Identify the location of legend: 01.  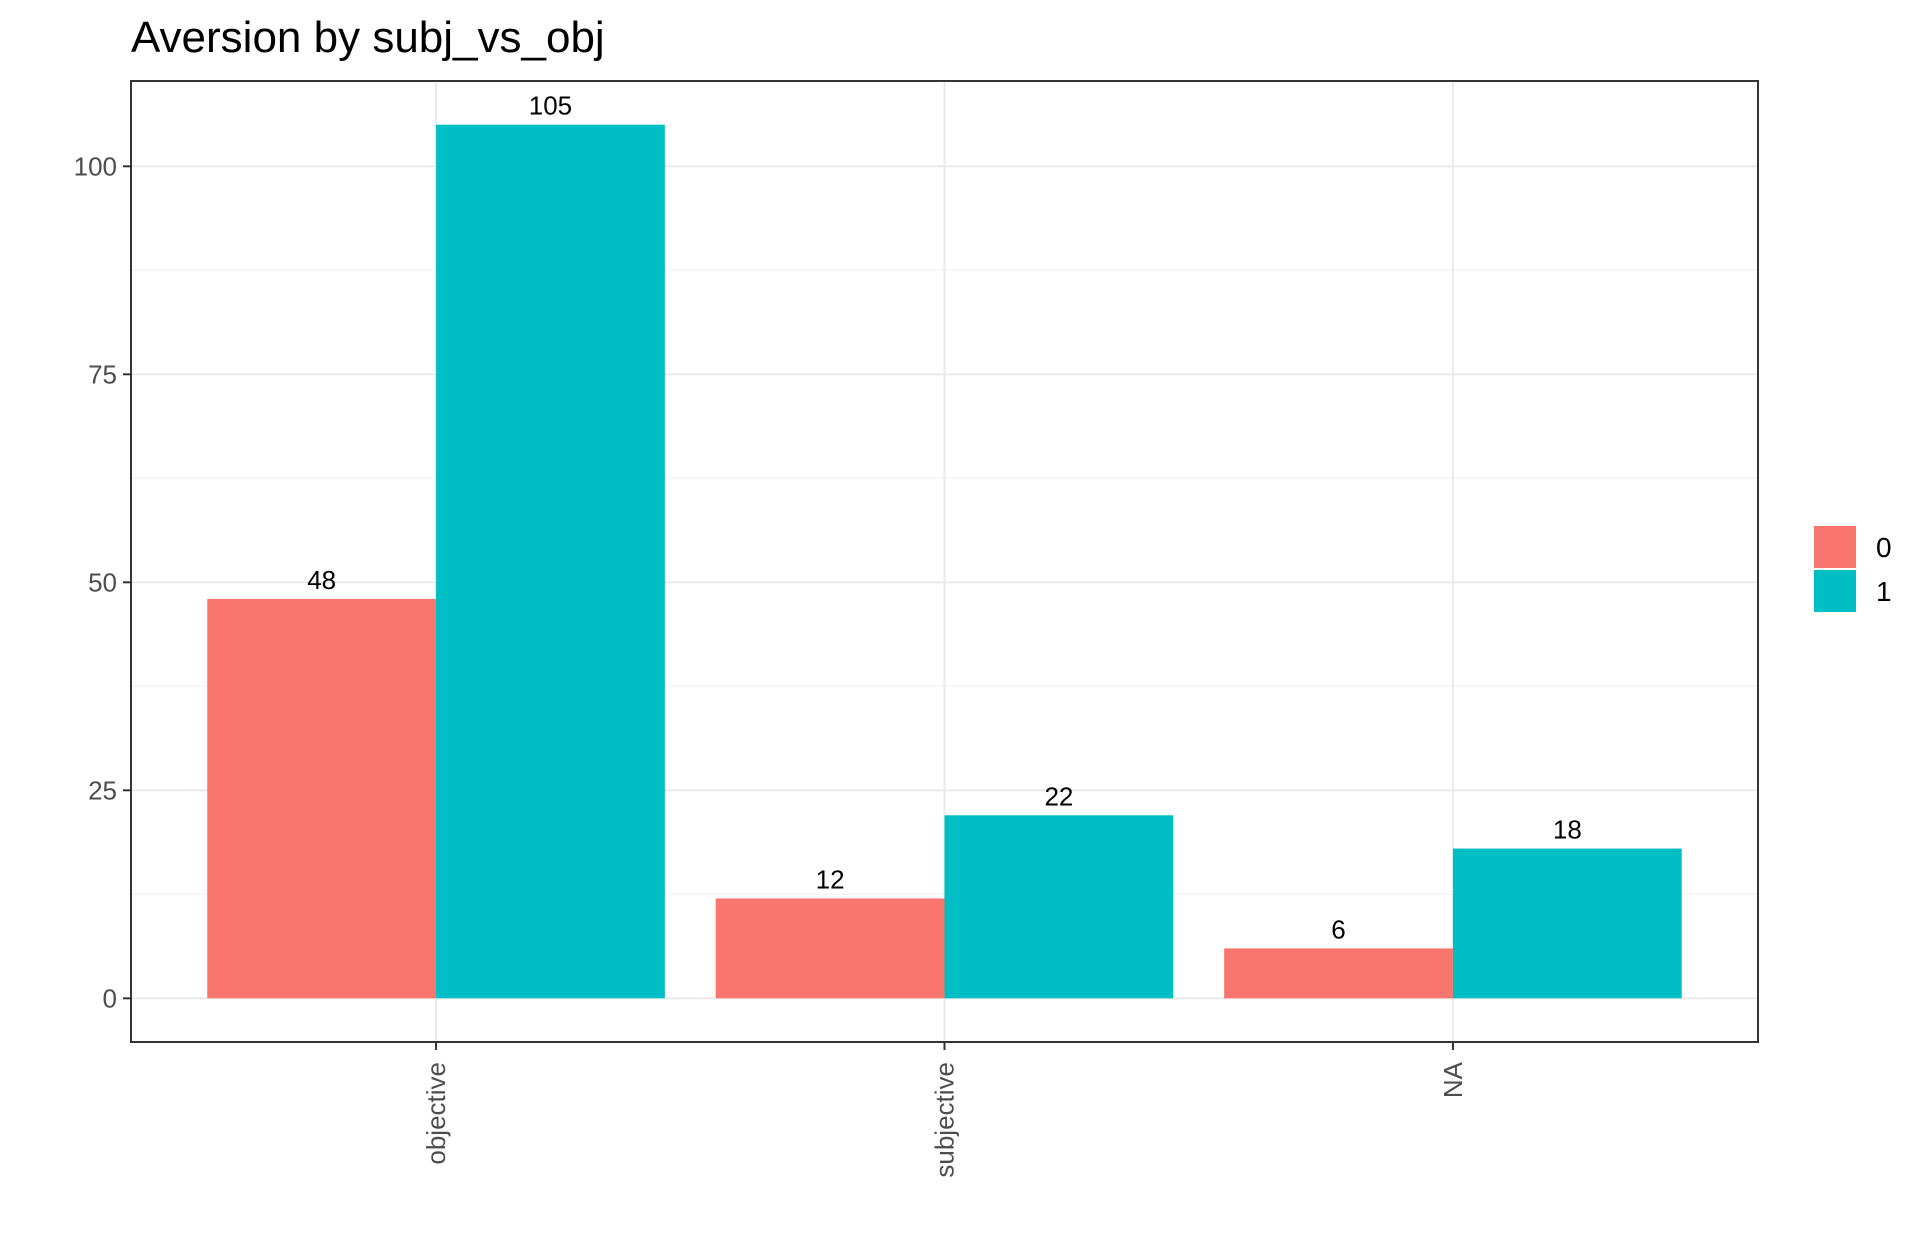
(1853, 569).